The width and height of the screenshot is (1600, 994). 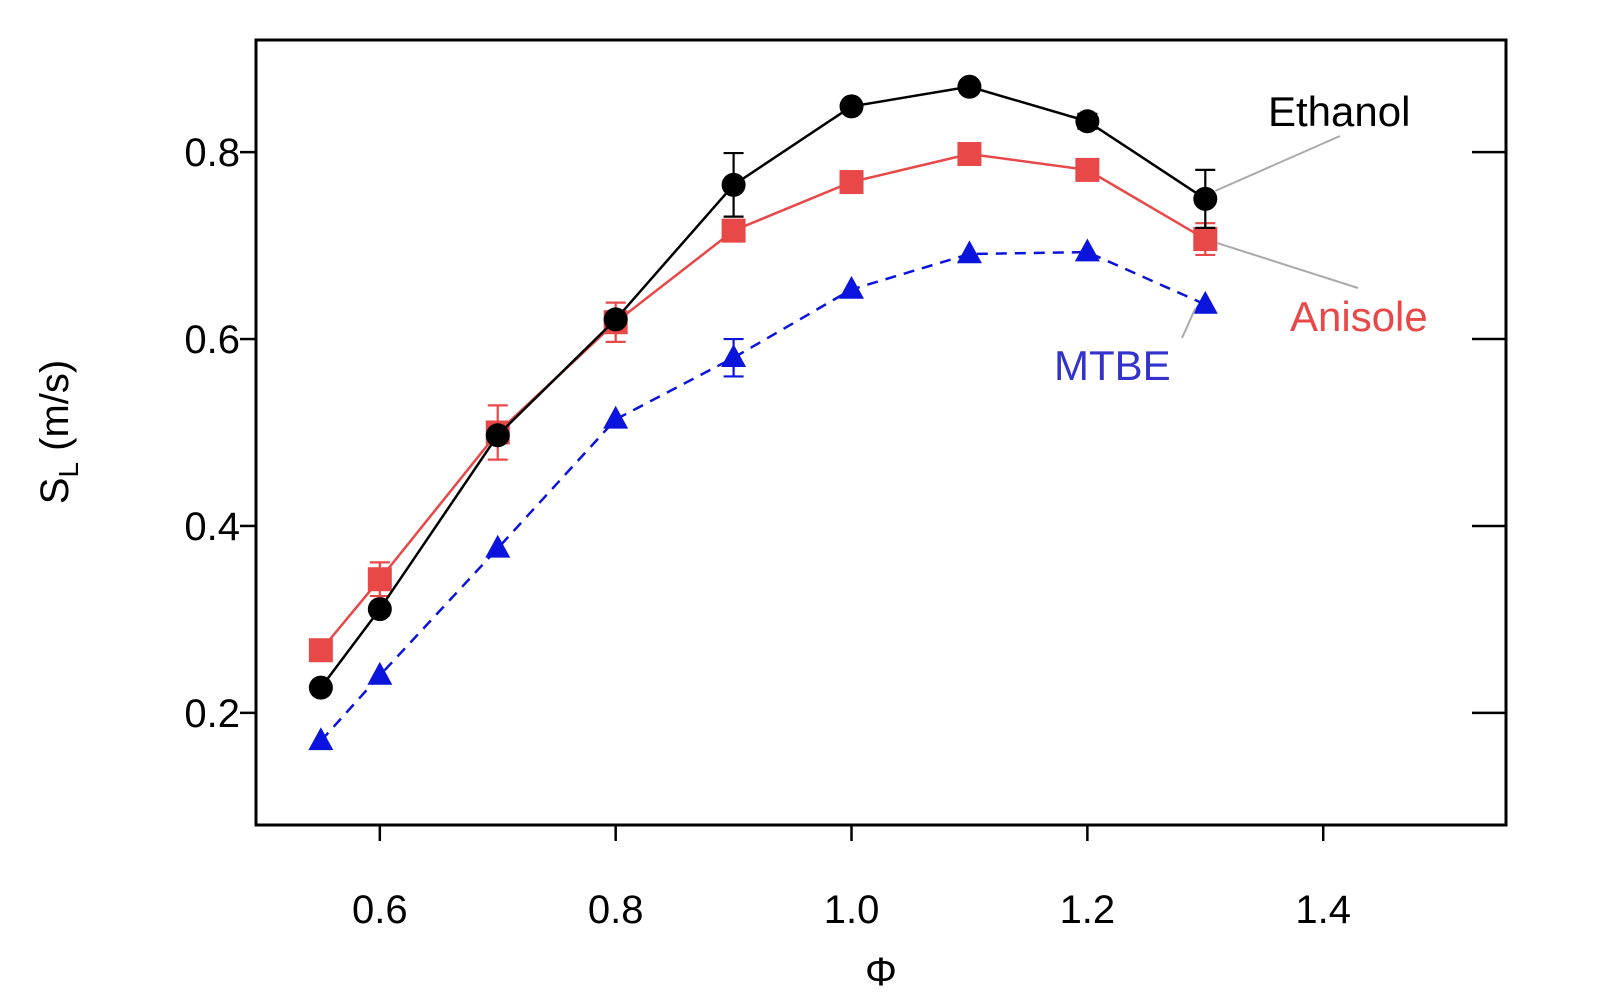 What do you see at coordinates (1359, 316) in the screenshot?
I see `series-label-anisole: Anisole` at bounding box center [1359, 316].